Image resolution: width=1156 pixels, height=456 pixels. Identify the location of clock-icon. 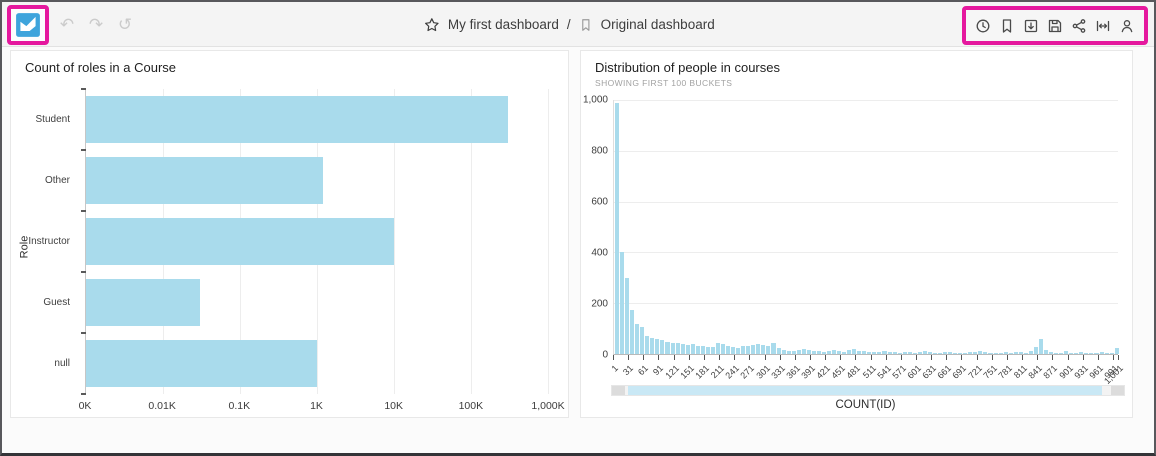
(983, 26).